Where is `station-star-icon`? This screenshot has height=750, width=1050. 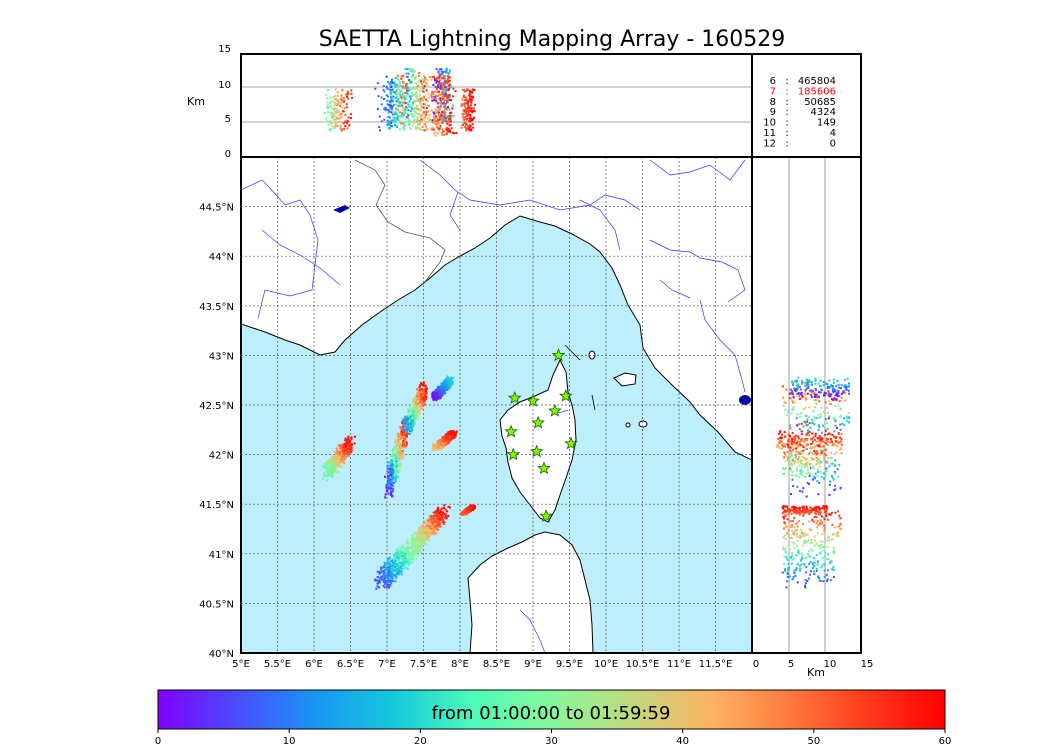
station-star-icon is located at coordinates (533, 400).